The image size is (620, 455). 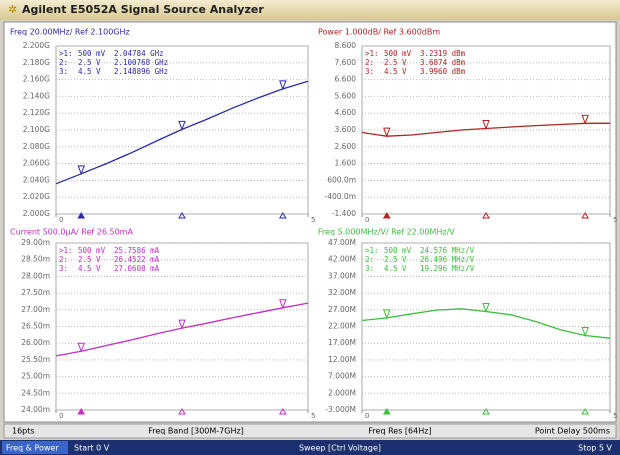 What do you see at coordinates (36, 196) in the screenshot?
I see `y-tick-label: 2.020G` at bounding box center [36, 196].